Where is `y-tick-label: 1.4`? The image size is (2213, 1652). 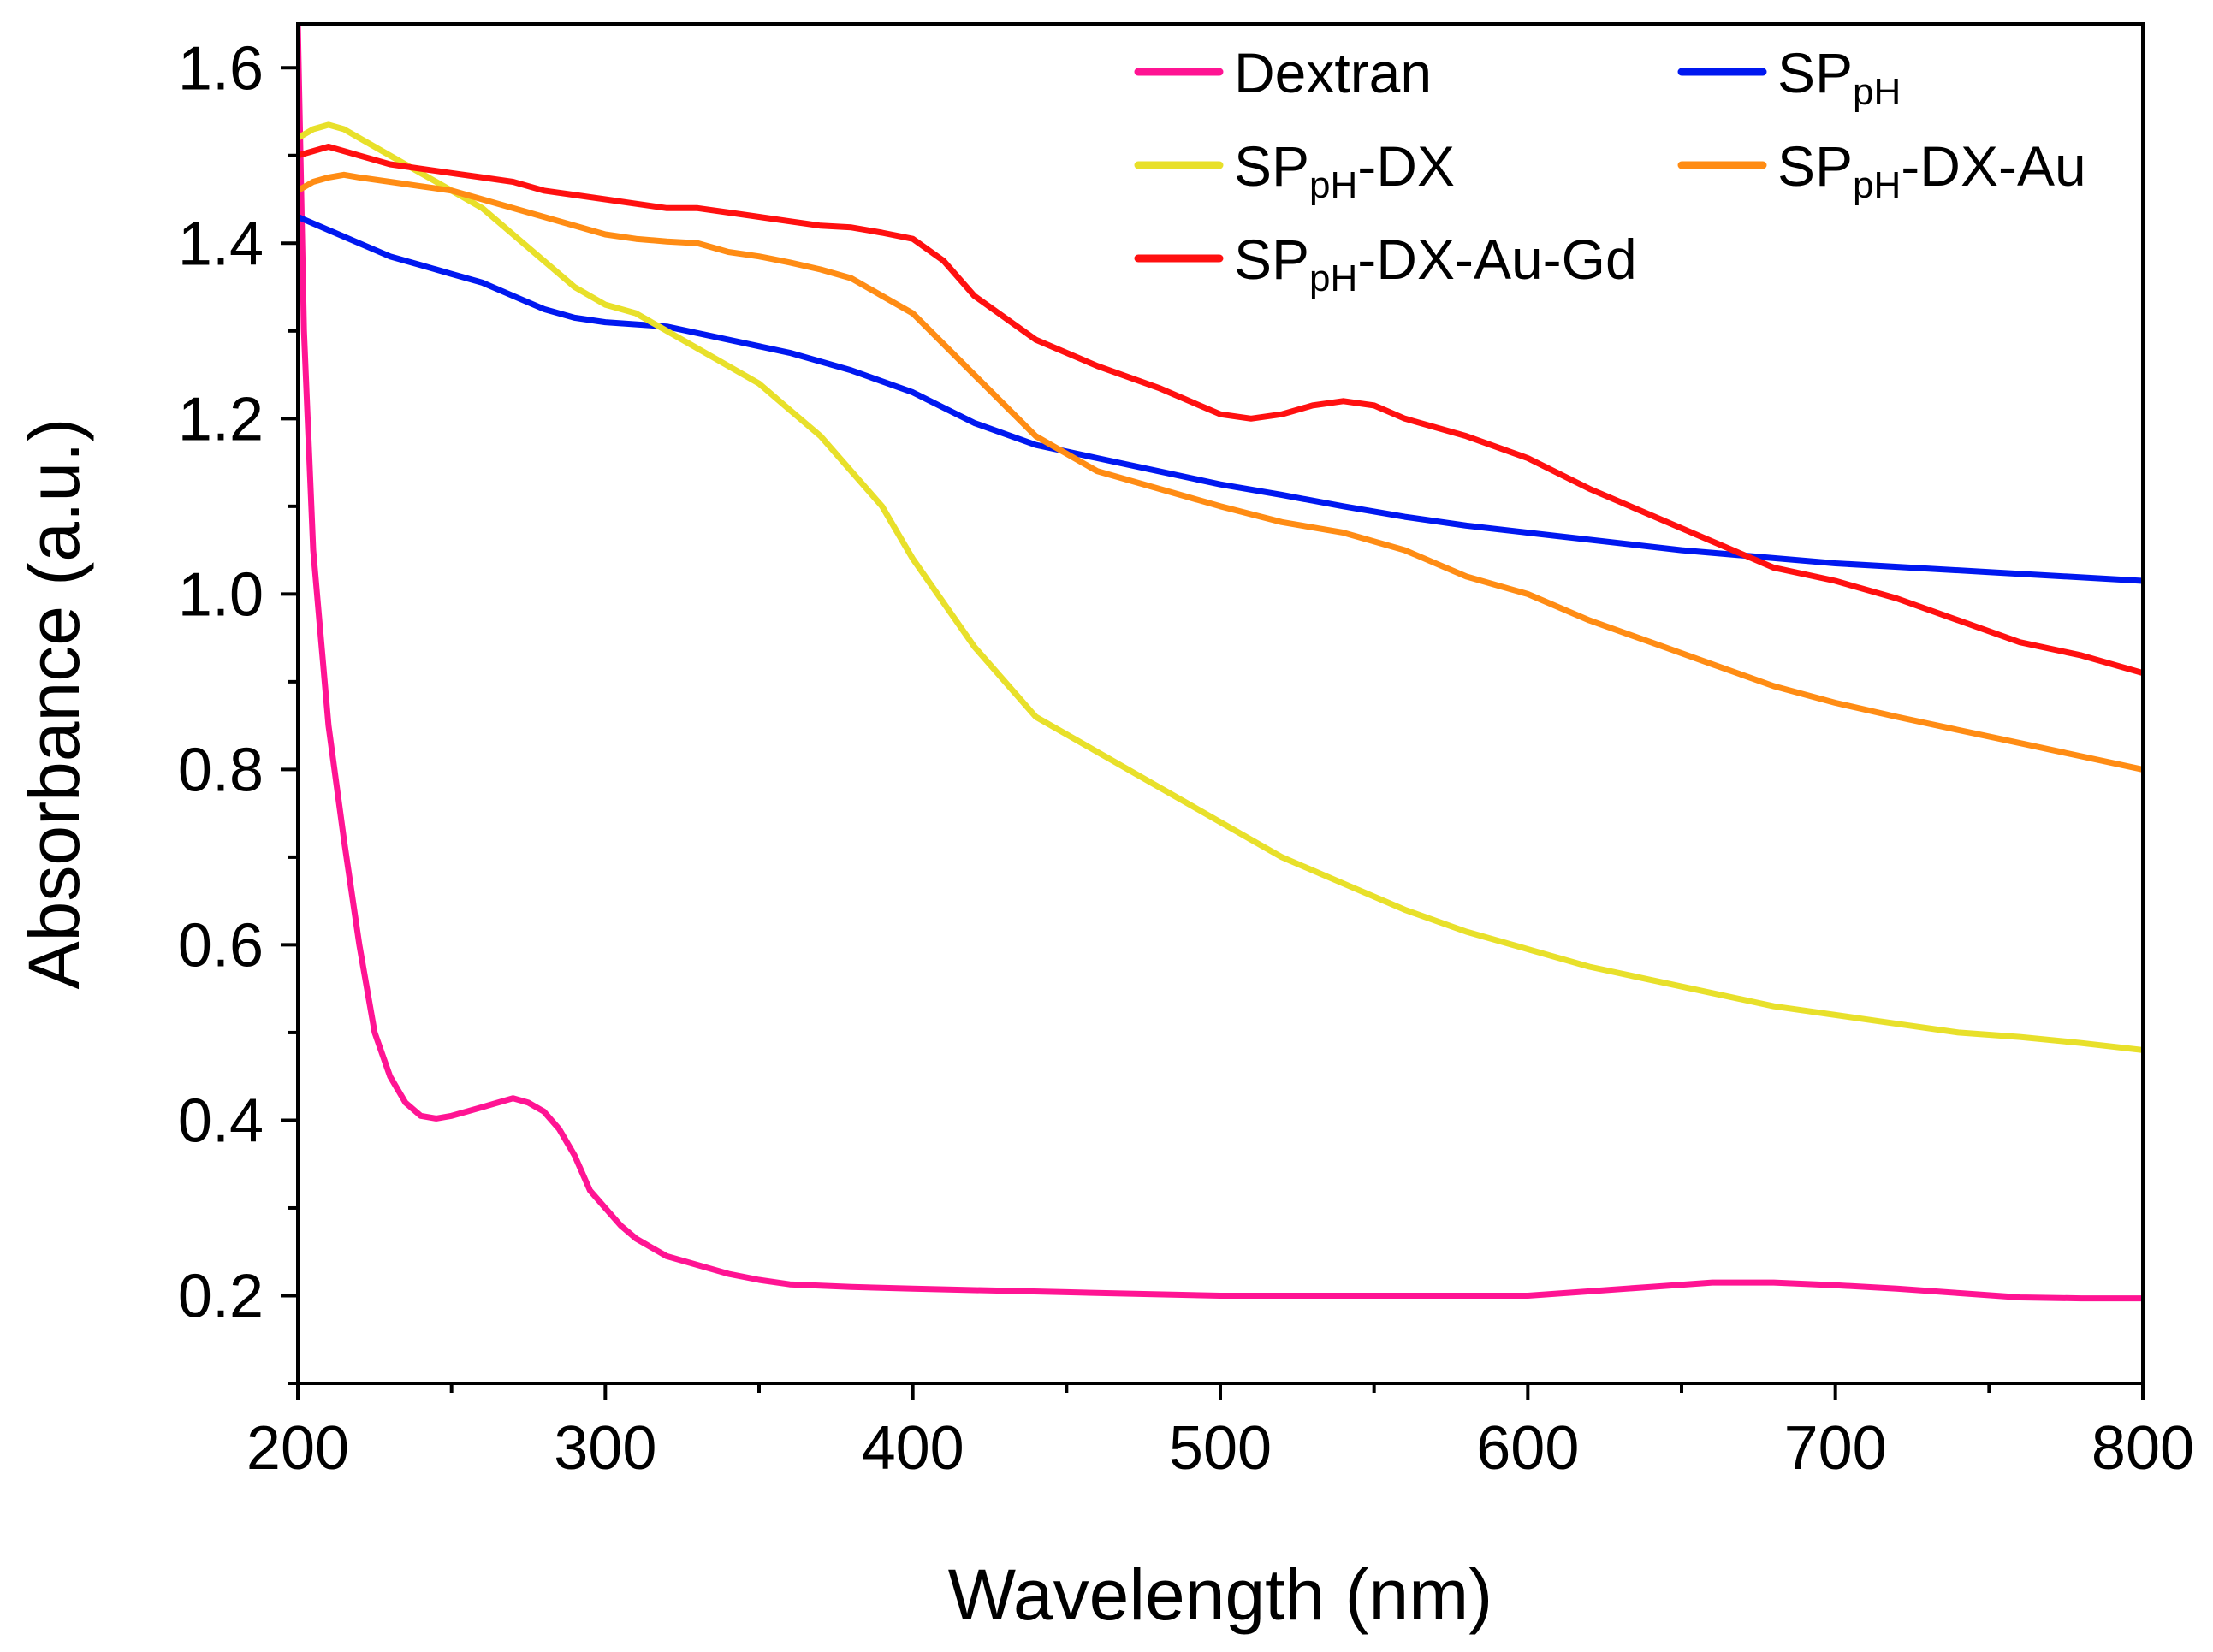
y-tick-label: 1.4 is located at coordinates (221, 244).